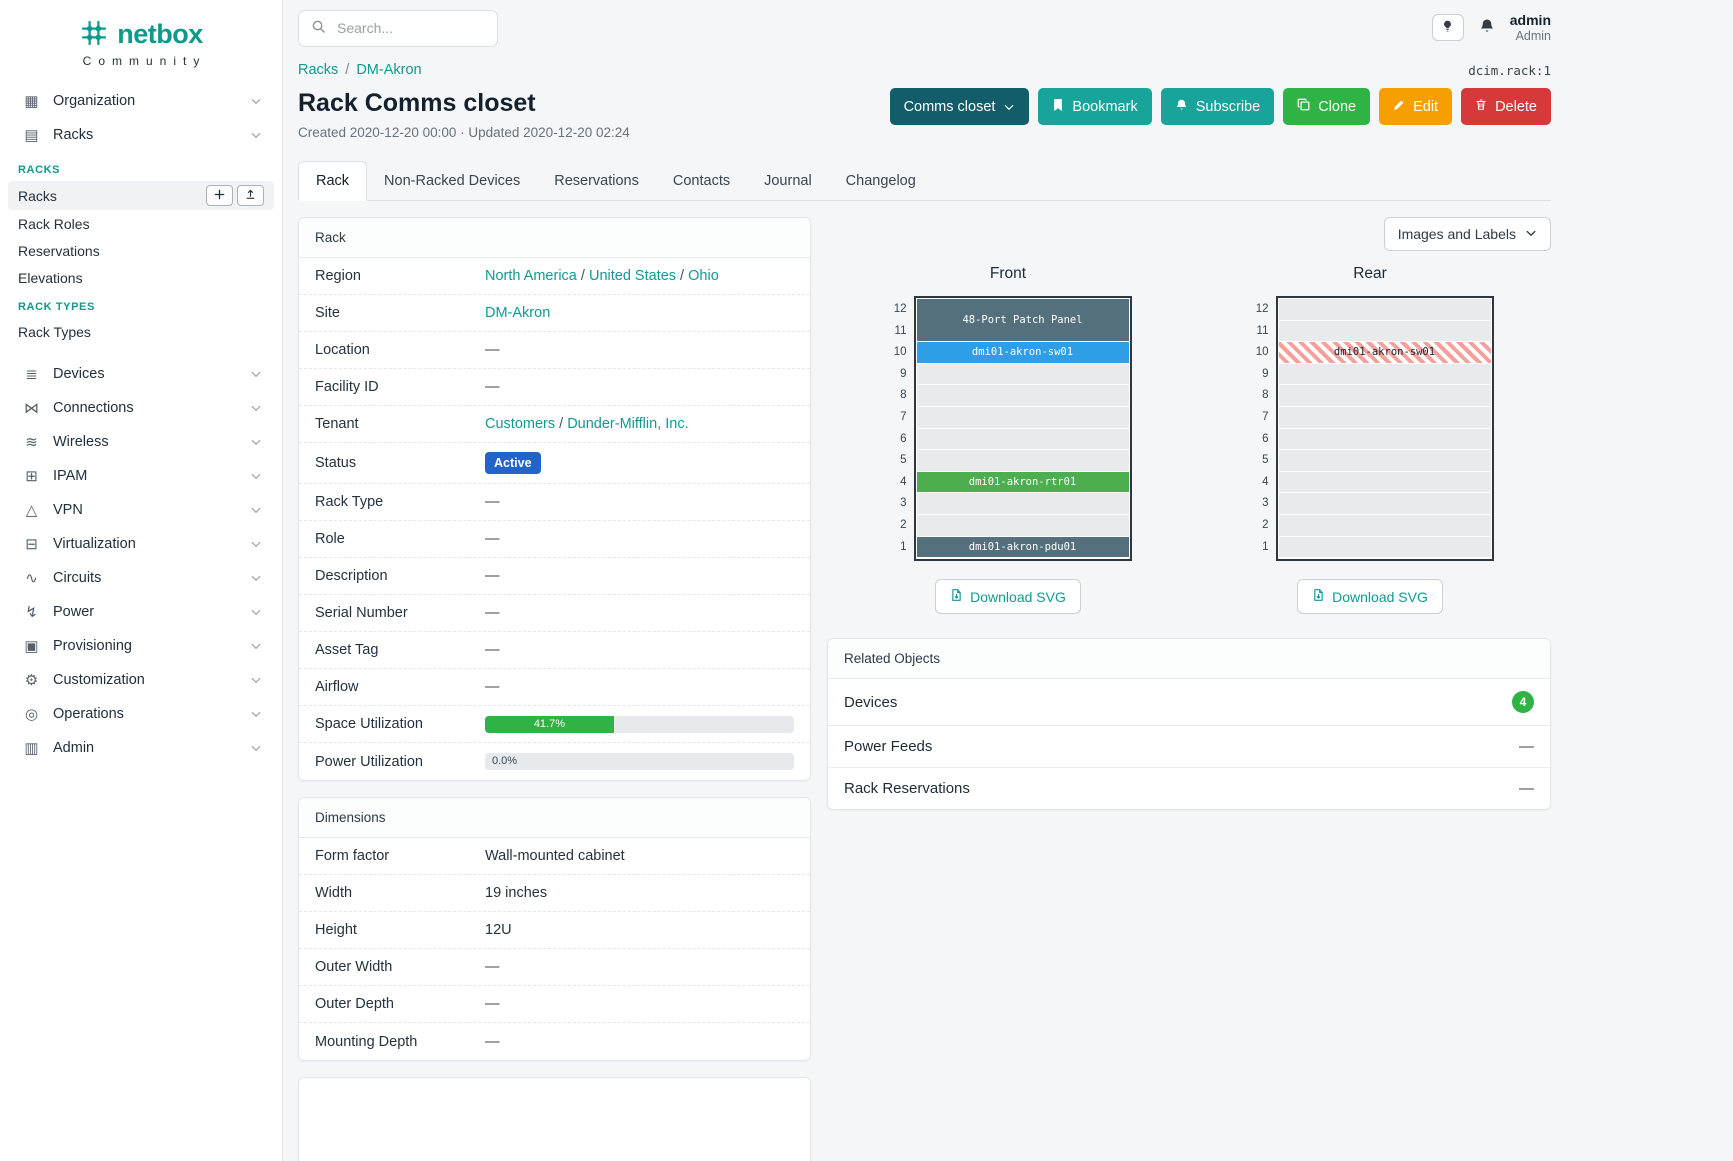 This screenshot has height=1161, width=1733. Describe the element at coordinates (141, 374) in the screenshot. I see `sidebar-group-devices: ≣ Devices` at that location.